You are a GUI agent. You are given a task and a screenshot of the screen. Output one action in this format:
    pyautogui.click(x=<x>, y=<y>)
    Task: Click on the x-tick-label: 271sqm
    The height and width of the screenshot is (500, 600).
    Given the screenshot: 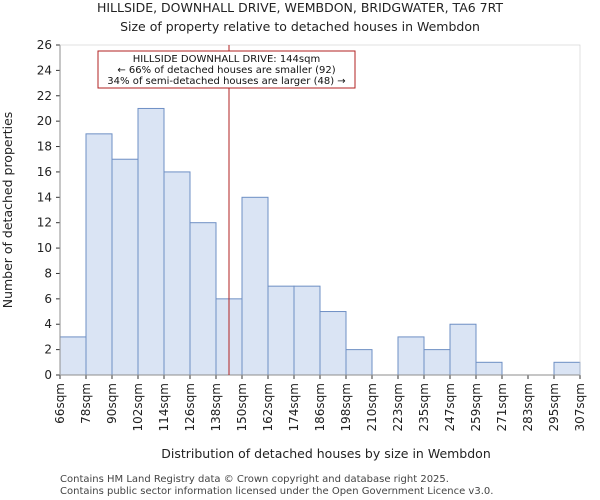 What is the action you would take?
    pyautogui.click(x=502, y=407)
    